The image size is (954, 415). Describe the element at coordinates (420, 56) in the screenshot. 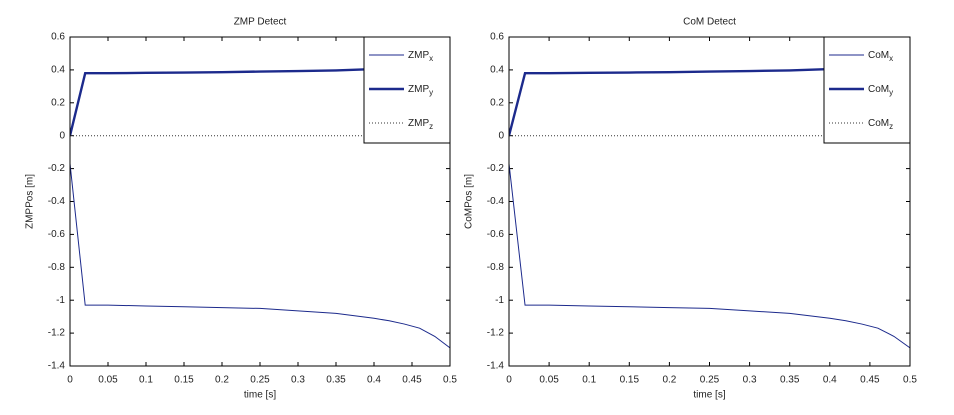

I see `legend-label: ZMPx` at that location.